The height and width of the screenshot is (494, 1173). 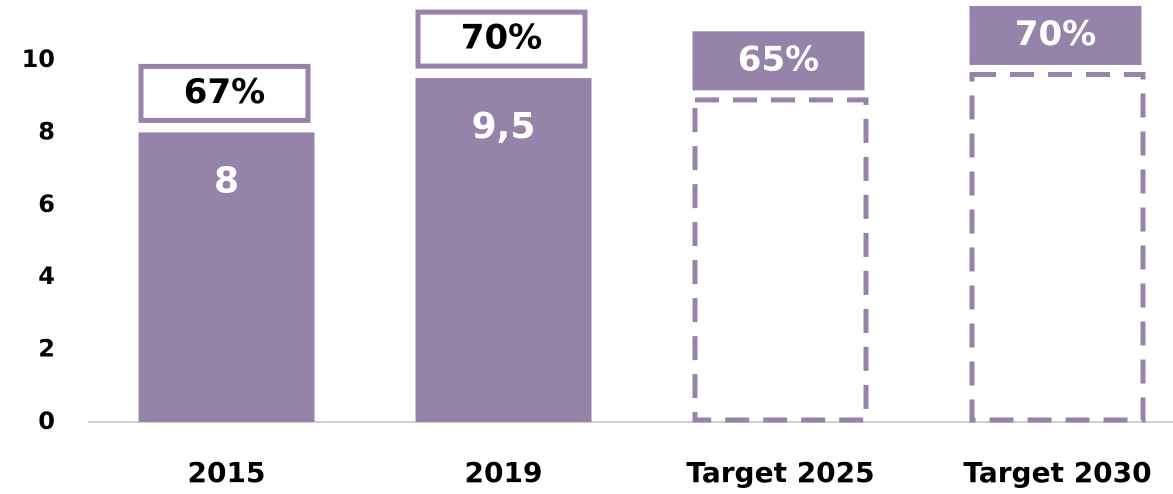 What do you see at coordinates (46, 276) in the screenshot?
I see `y-tick-label: 4` at bounding box center [46, 276].